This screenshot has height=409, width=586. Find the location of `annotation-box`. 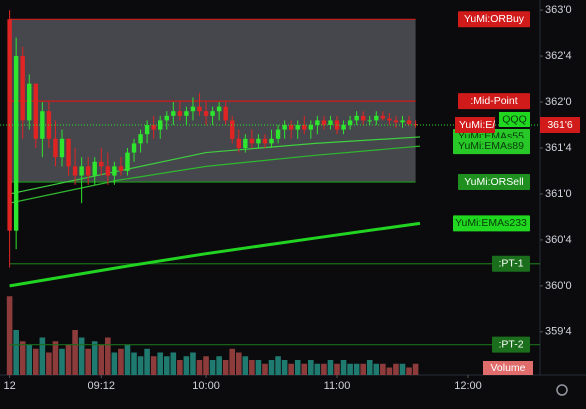

annotation-box is located at coordinates (475, 125).